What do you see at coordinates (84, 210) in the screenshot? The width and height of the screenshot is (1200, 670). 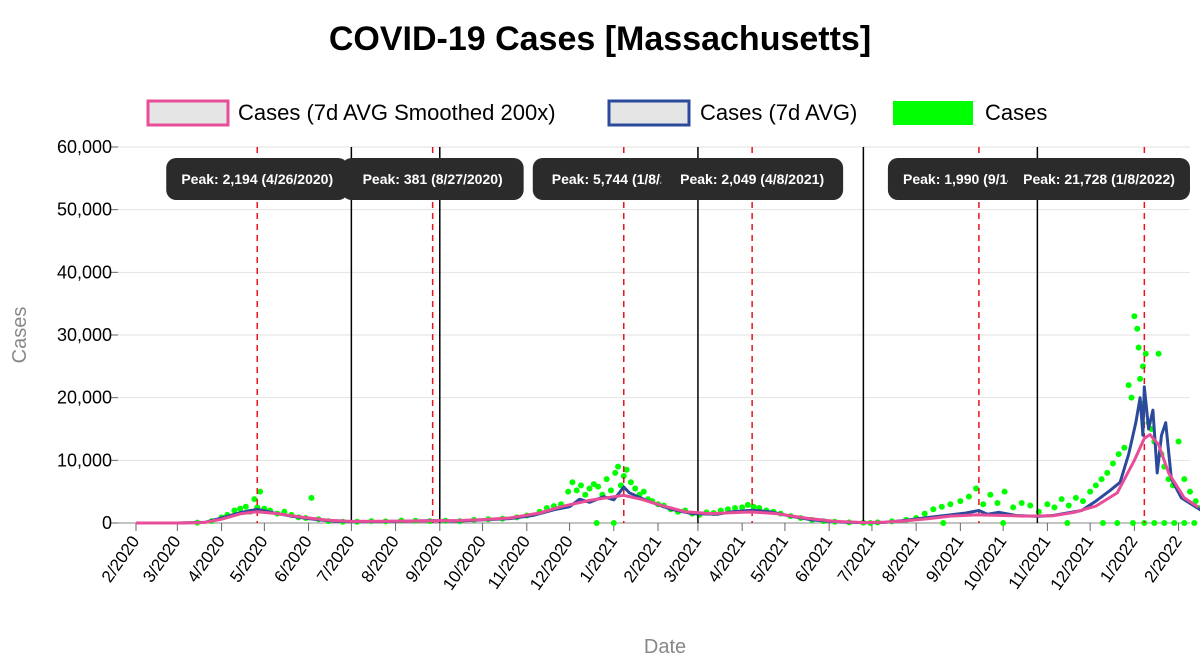 I see `y-tick-label: 50,000` at bounding box center [84, 210].